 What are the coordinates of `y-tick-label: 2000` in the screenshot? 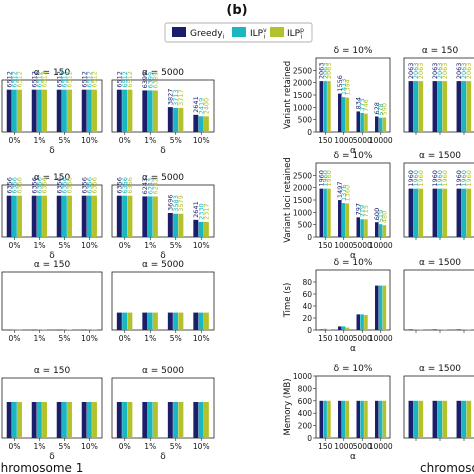 It's located at (302, 83).